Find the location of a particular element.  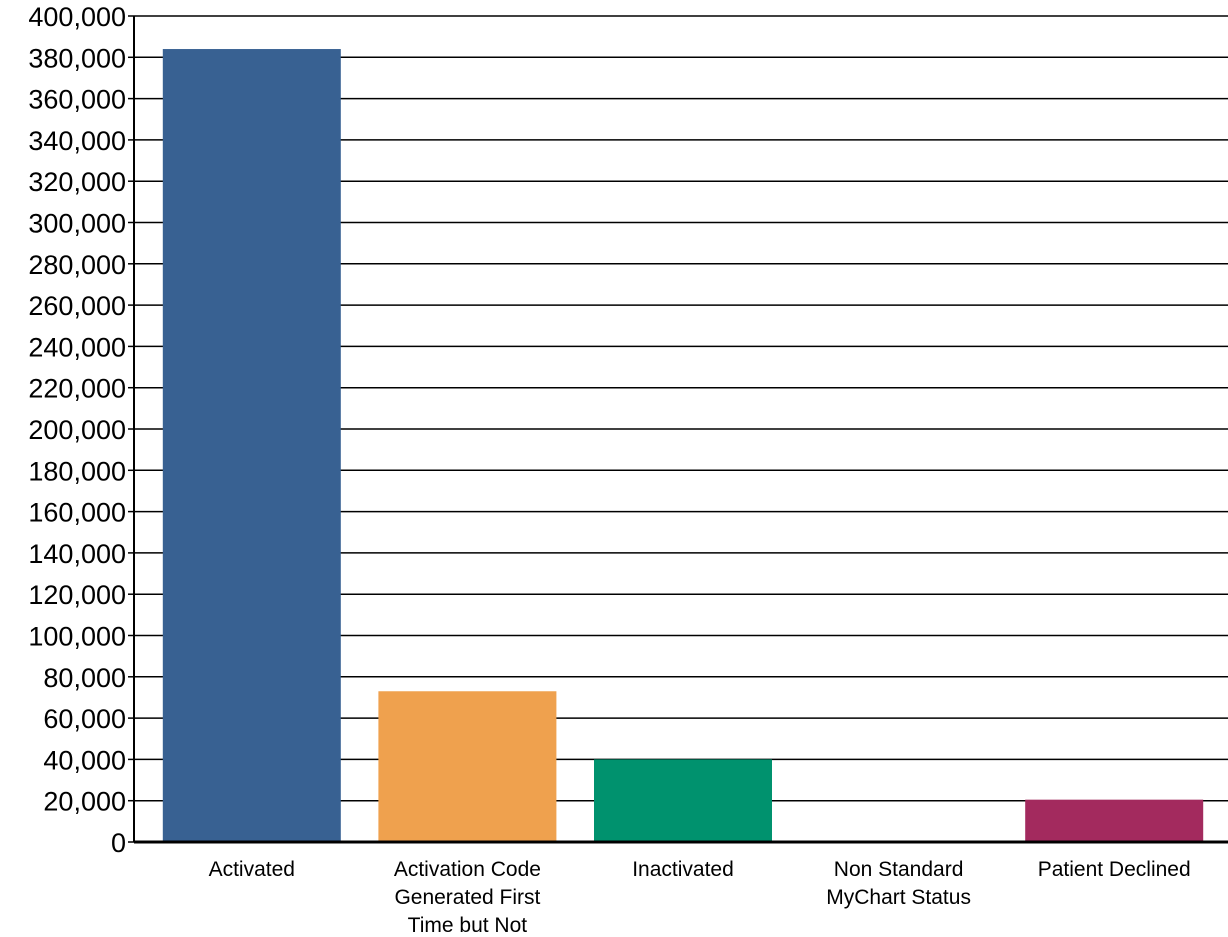

y-tick-label: 380,000 is located at coordinates (77, 58).